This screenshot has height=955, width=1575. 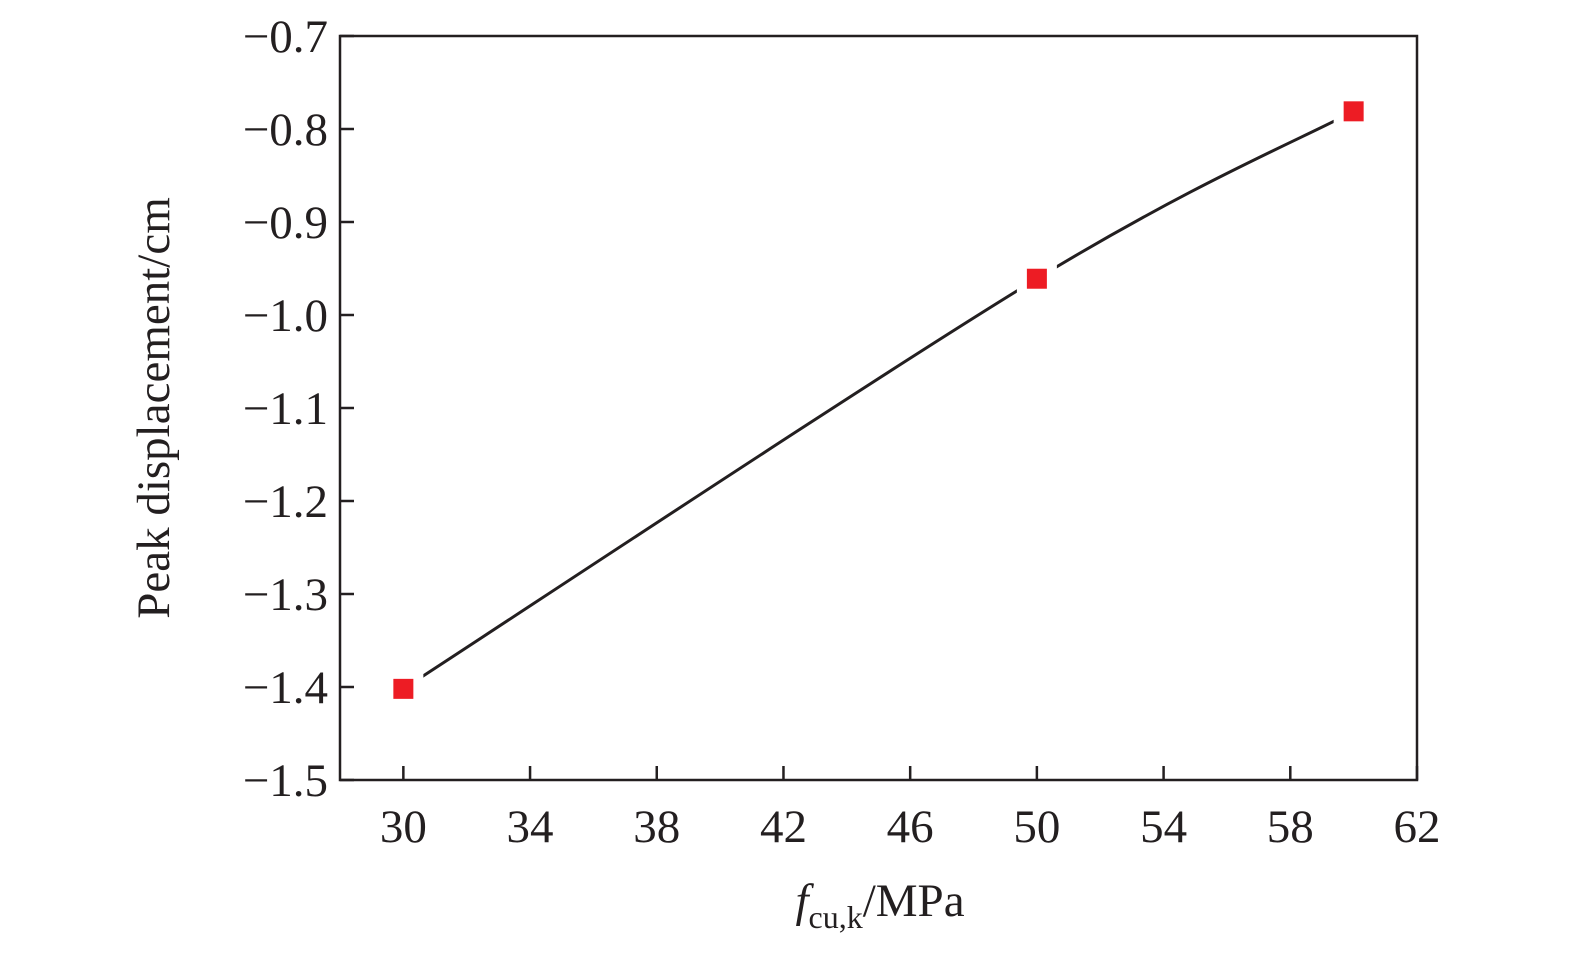 What do you see at coordinates (530, 827) in the screenshot?
I see `x-tick-label: 34` at bounding box center [530, 827].